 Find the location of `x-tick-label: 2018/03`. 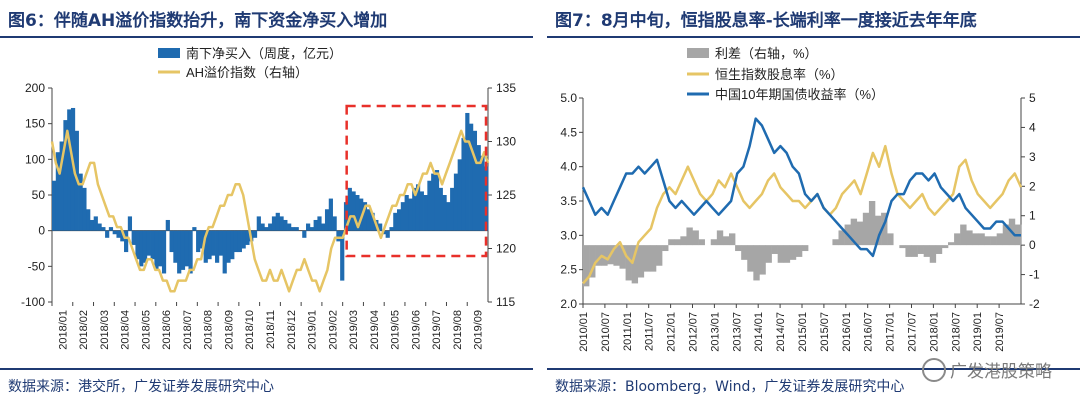

x-tick-label: 2018/03 is located at coordinates (105, 330).